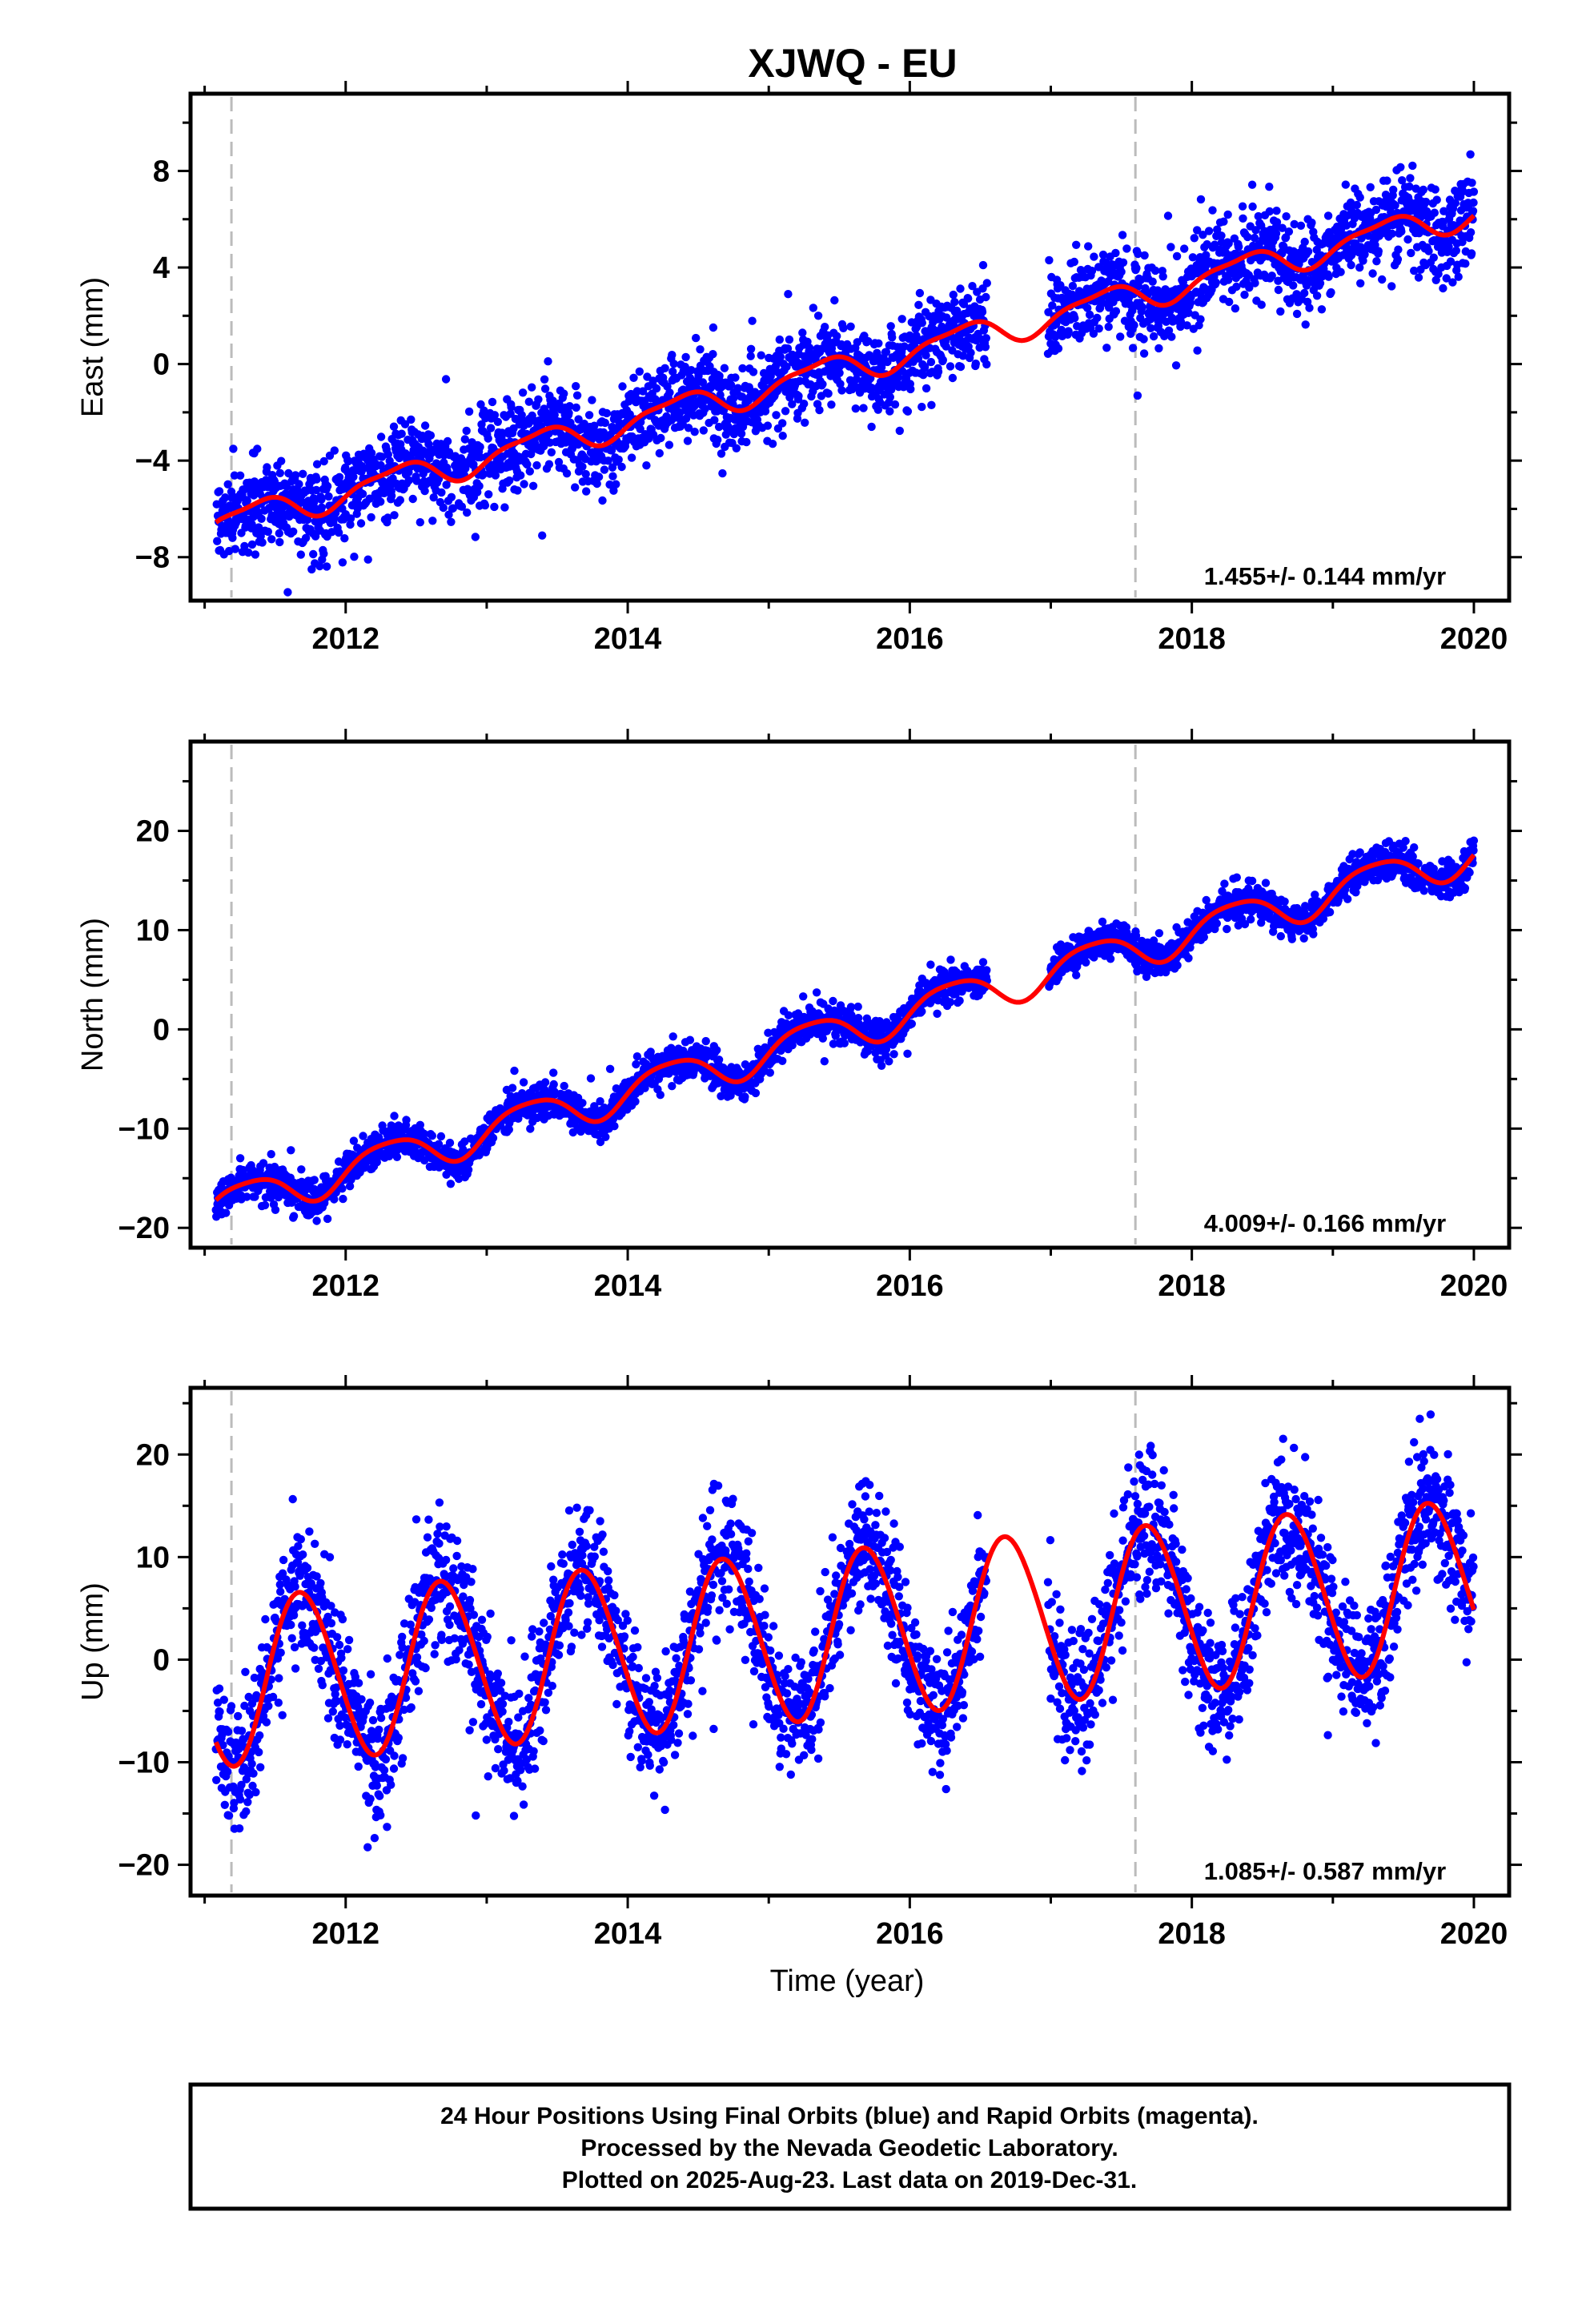  What do you see at coordinates (852, 63) in the screenshot?
I see `figure-title: XJWQ - EU` at bounding box center [852, 63].